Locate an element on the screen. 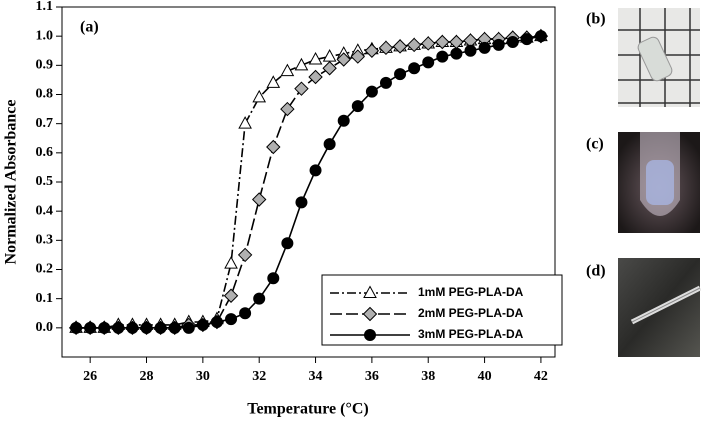 The width and height of the screenshot is (711, 422). legend-label: 3mM PEG-PLA-DA is located at coordinates (471, 334).